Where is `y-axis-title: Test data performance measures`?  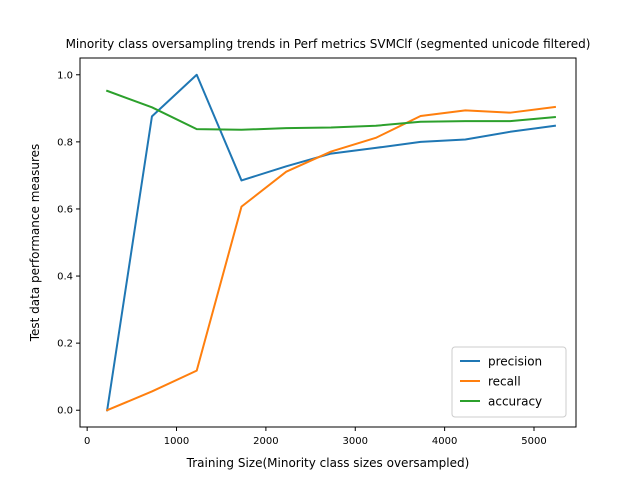 y-axis-title: Test data performance measures is located at coordinates (35, 243).